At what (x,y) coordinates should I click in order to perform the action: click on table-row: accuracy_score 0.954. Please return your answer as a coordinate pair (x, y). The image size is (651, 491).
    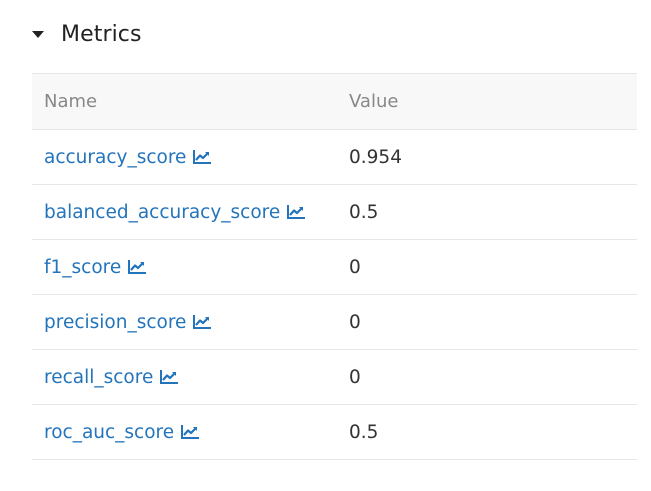
    Looking at the image, I should click on (334, 157).